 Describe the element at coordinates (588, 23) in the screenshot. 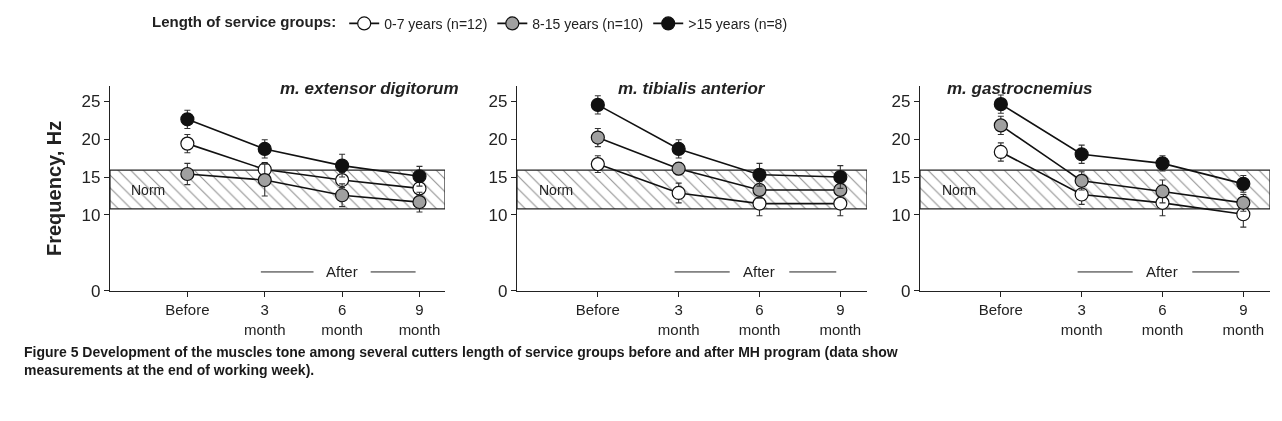

I see `legend-label: 8-15 years (n=10)` at that location.